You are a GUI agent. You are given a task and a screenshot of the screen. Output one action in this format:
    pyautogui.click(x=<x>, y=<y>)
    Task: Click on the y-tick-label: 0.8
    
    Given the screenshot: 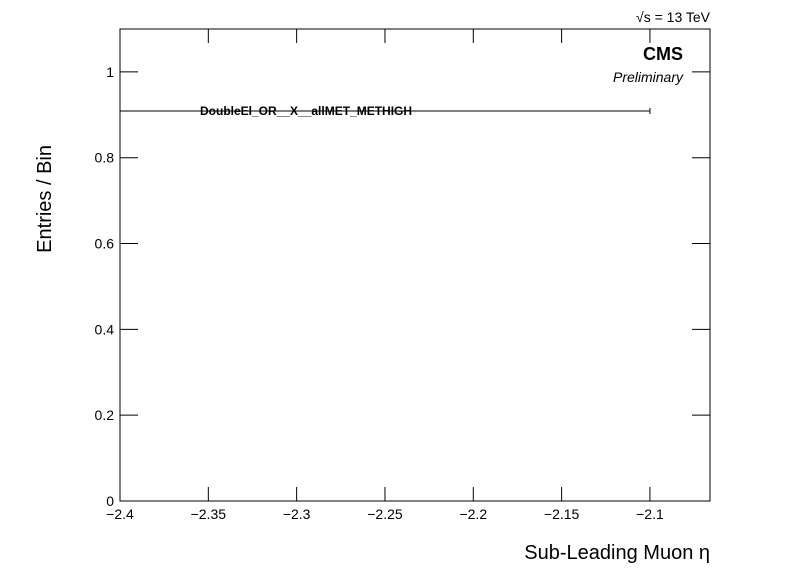 What is the action you would take?
    pyautogui.click(x=105, y=158)
    